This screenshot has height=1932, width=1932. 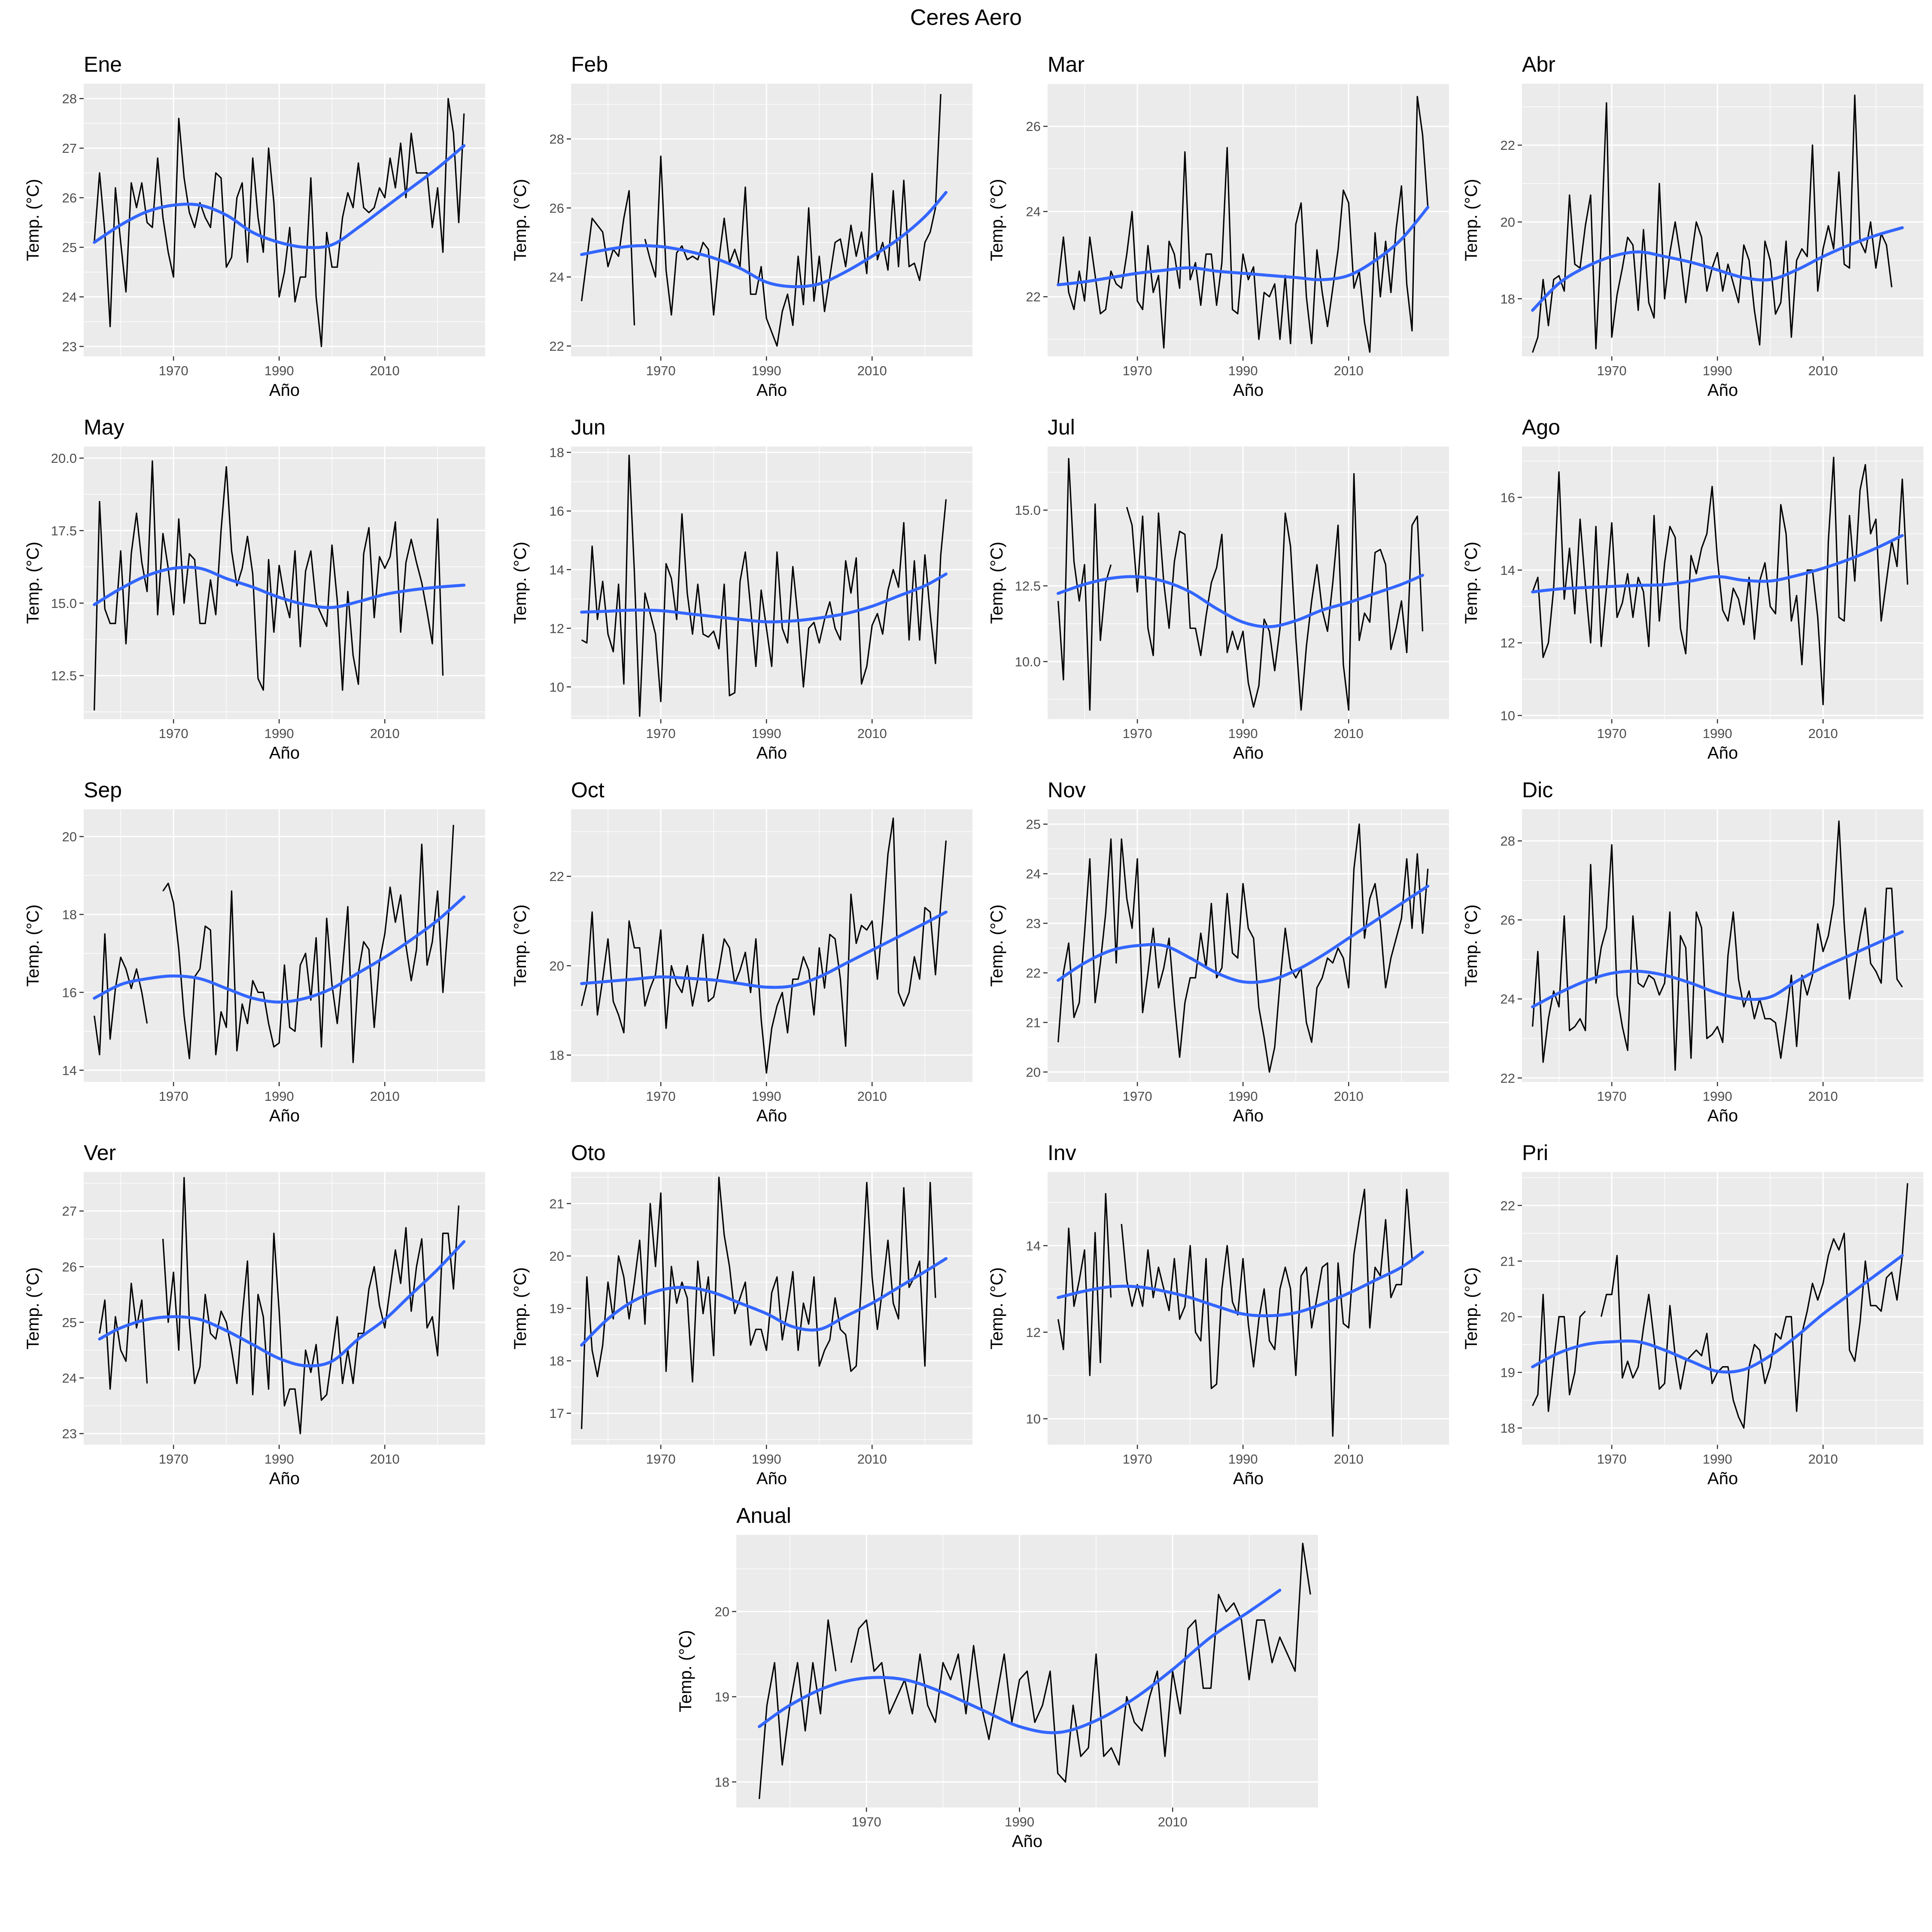 I want to click on y-tick-label: 15.0, so click(x=64, y=603).